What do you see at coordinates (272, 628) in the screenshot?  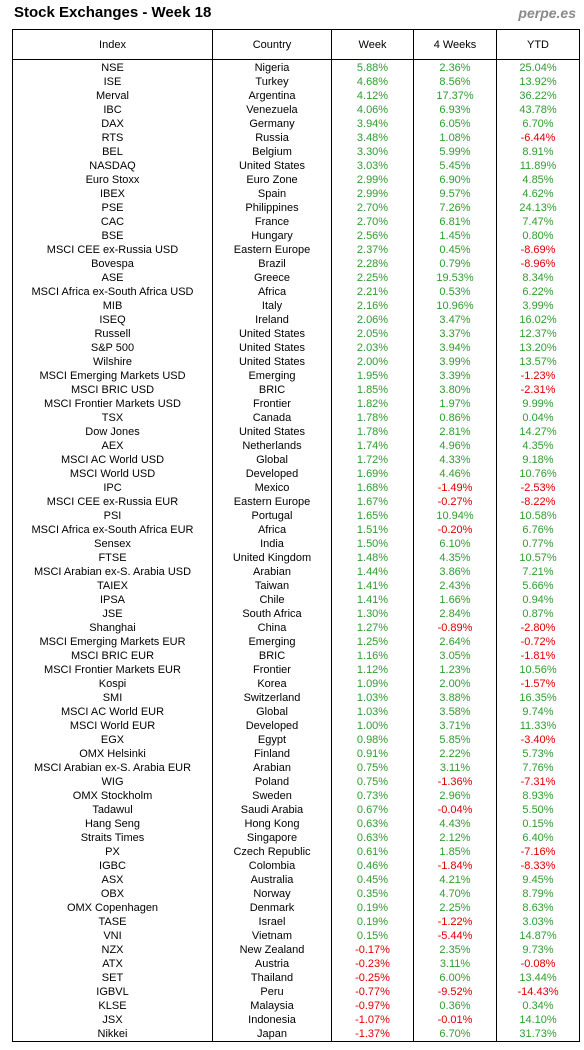 I see `country-cell: China` at bounding box center [272, 628].